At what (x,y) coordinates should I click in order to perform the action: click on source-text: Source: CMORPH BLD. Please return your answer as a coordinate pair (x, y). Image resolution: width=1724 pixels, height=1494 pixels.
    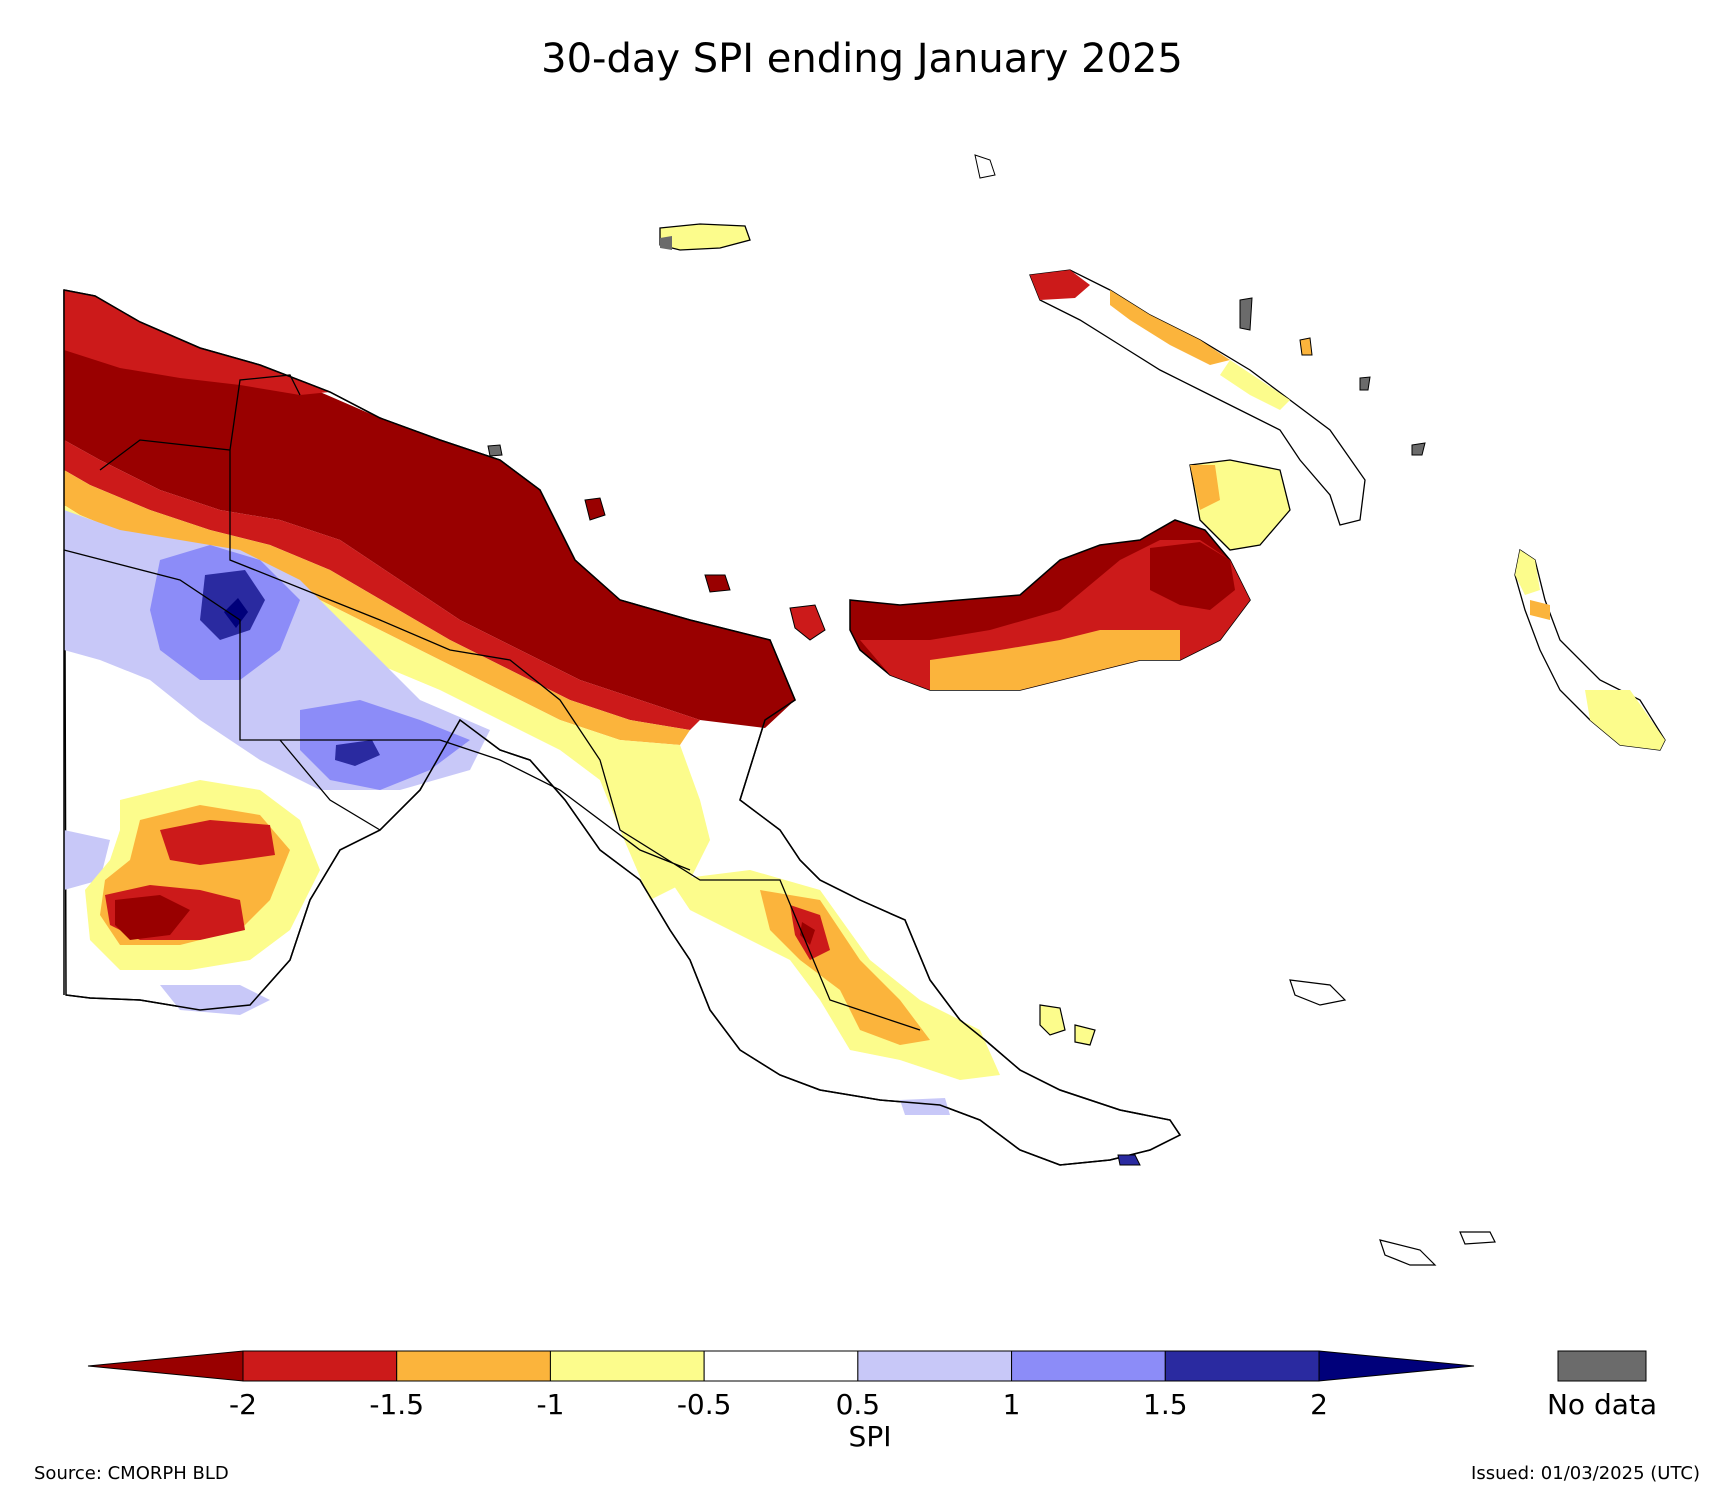
    Looking at the image, I should click on (131, 1473).